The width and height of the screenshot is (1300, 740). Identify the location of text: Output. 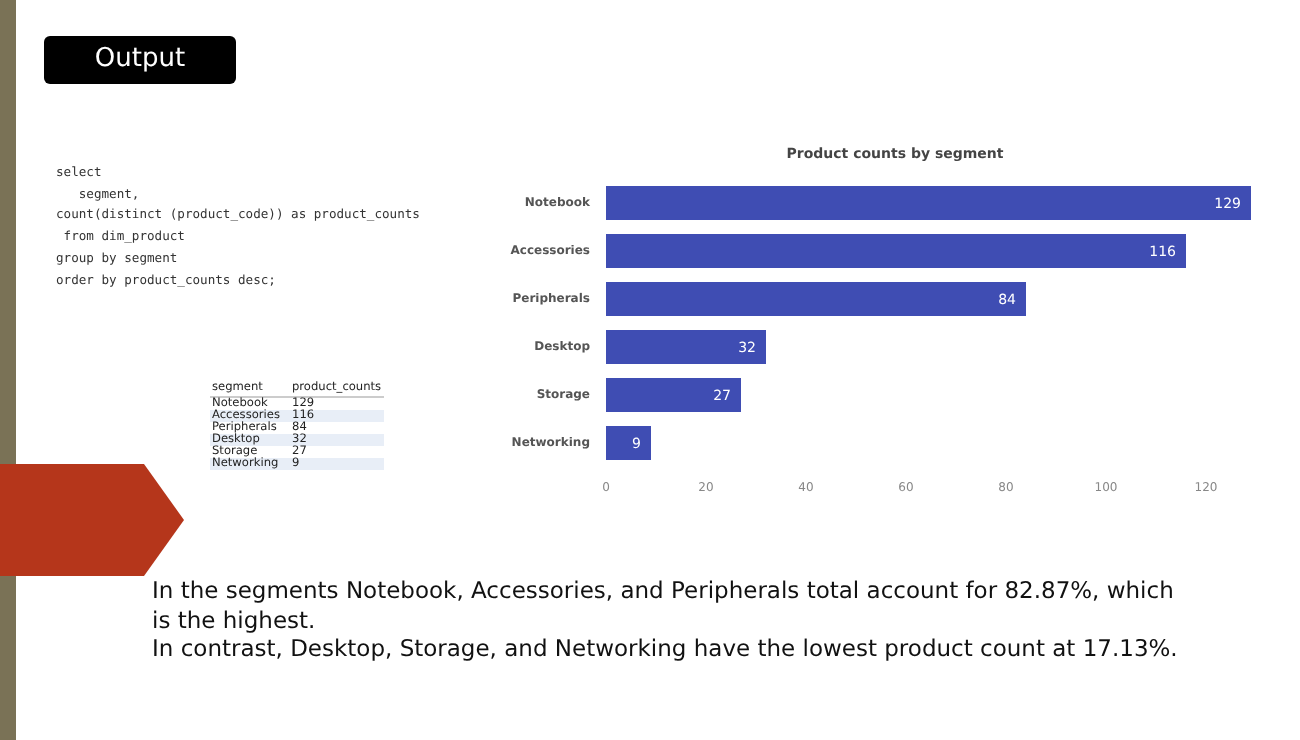
(140, 60).